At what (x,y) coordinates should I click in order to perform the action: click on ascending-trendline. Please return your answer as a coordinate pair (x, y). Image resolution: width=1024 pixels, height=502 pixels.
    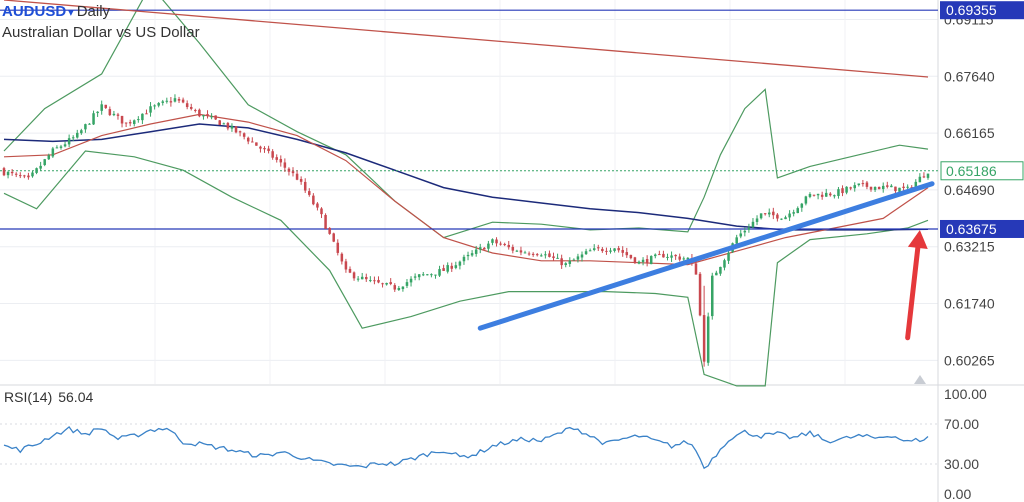
    Looking at the image, I should click on (706, 256).